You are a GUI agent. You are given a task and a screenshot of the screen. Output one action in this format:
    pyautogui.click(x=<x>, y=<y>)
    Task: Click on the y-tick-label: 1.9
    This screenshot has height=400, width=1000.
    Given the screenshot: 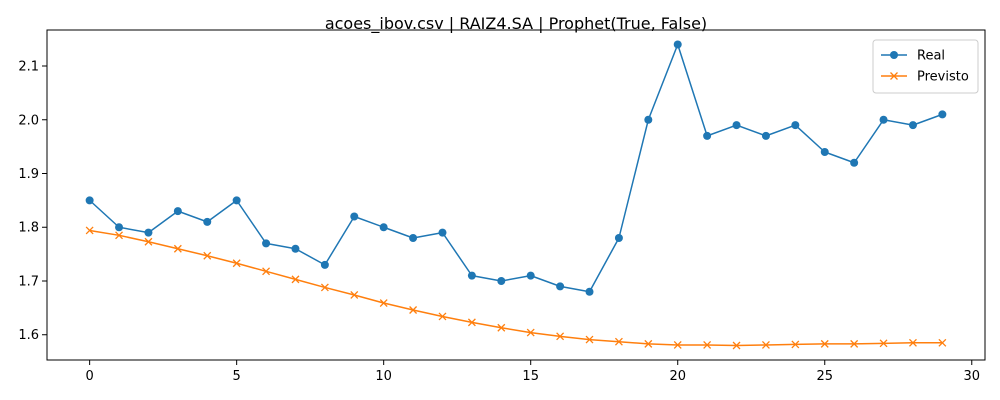 What is the action you would take?
    pyautogui.click(x=28, y=174)
    